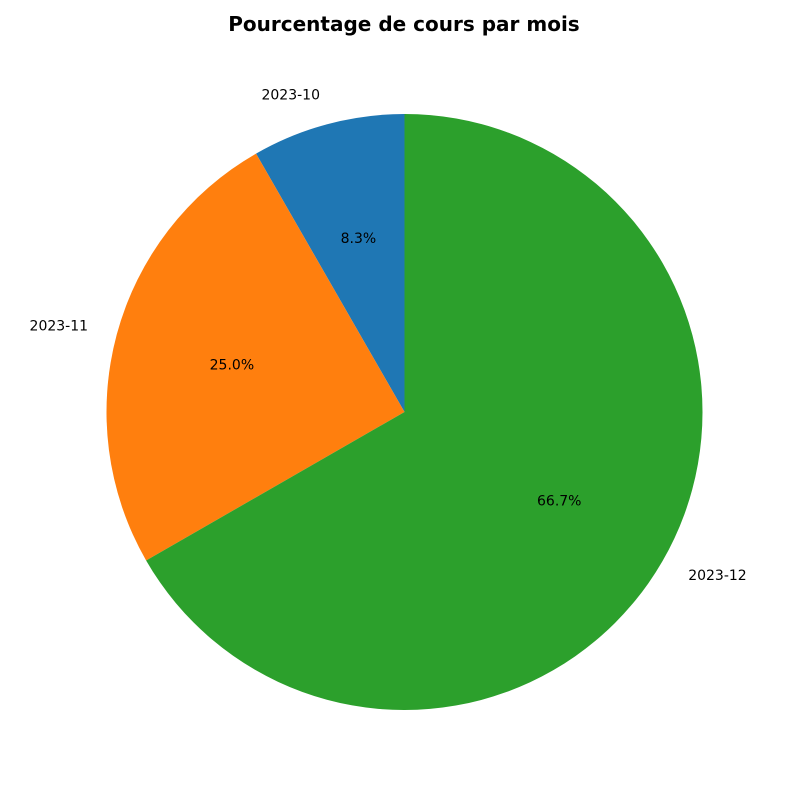 This screenshot has width=800, height=800. I want to click on slice-label-2023-11: 2023-11, so click(59, 326).